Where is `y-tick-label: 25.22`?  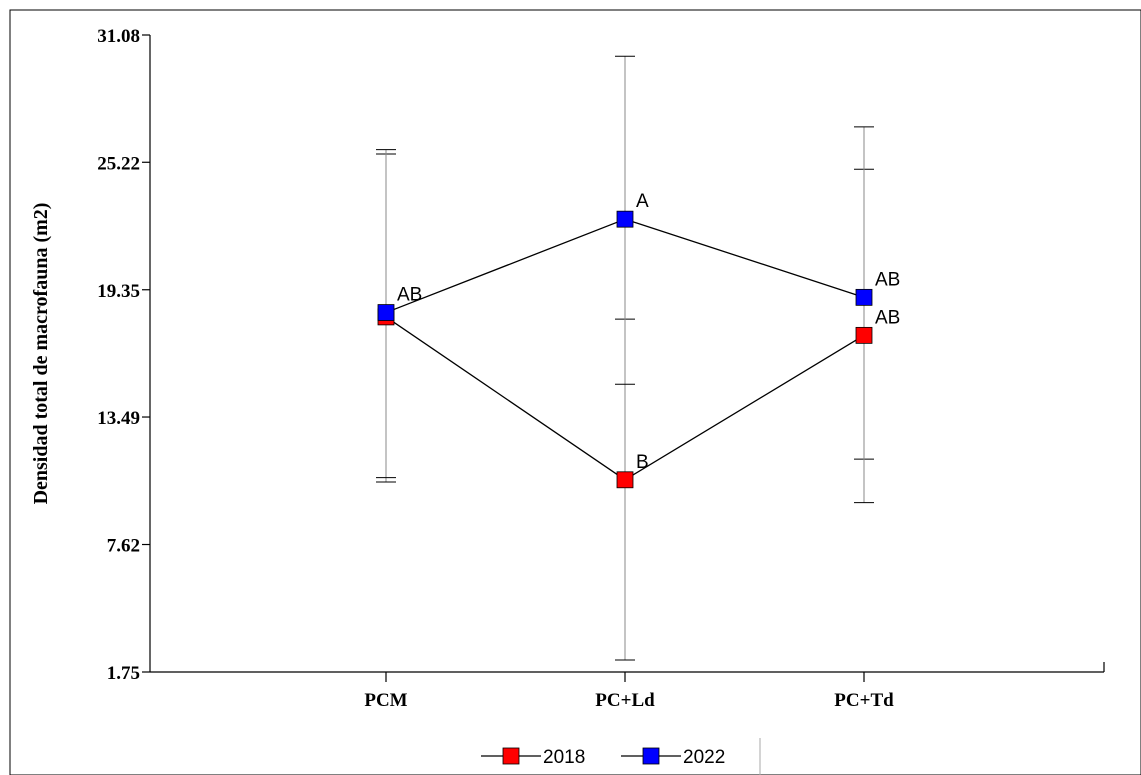 y-tick-label: 25.22 is located at coordinates (118, 163).